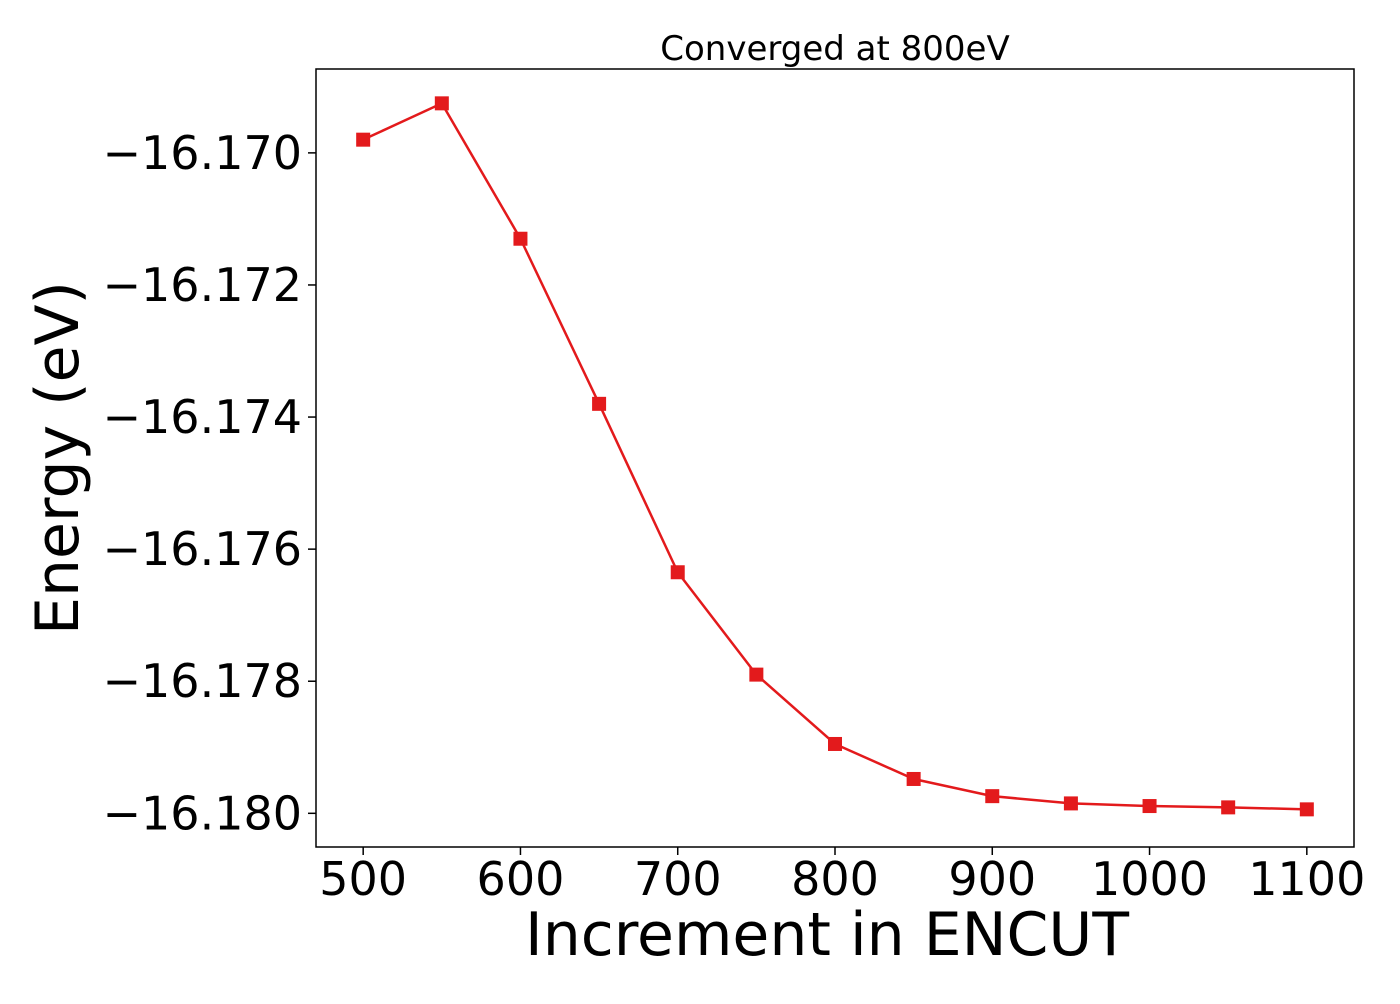  I want to click on x-tick-label: 700, so click(678, 879).